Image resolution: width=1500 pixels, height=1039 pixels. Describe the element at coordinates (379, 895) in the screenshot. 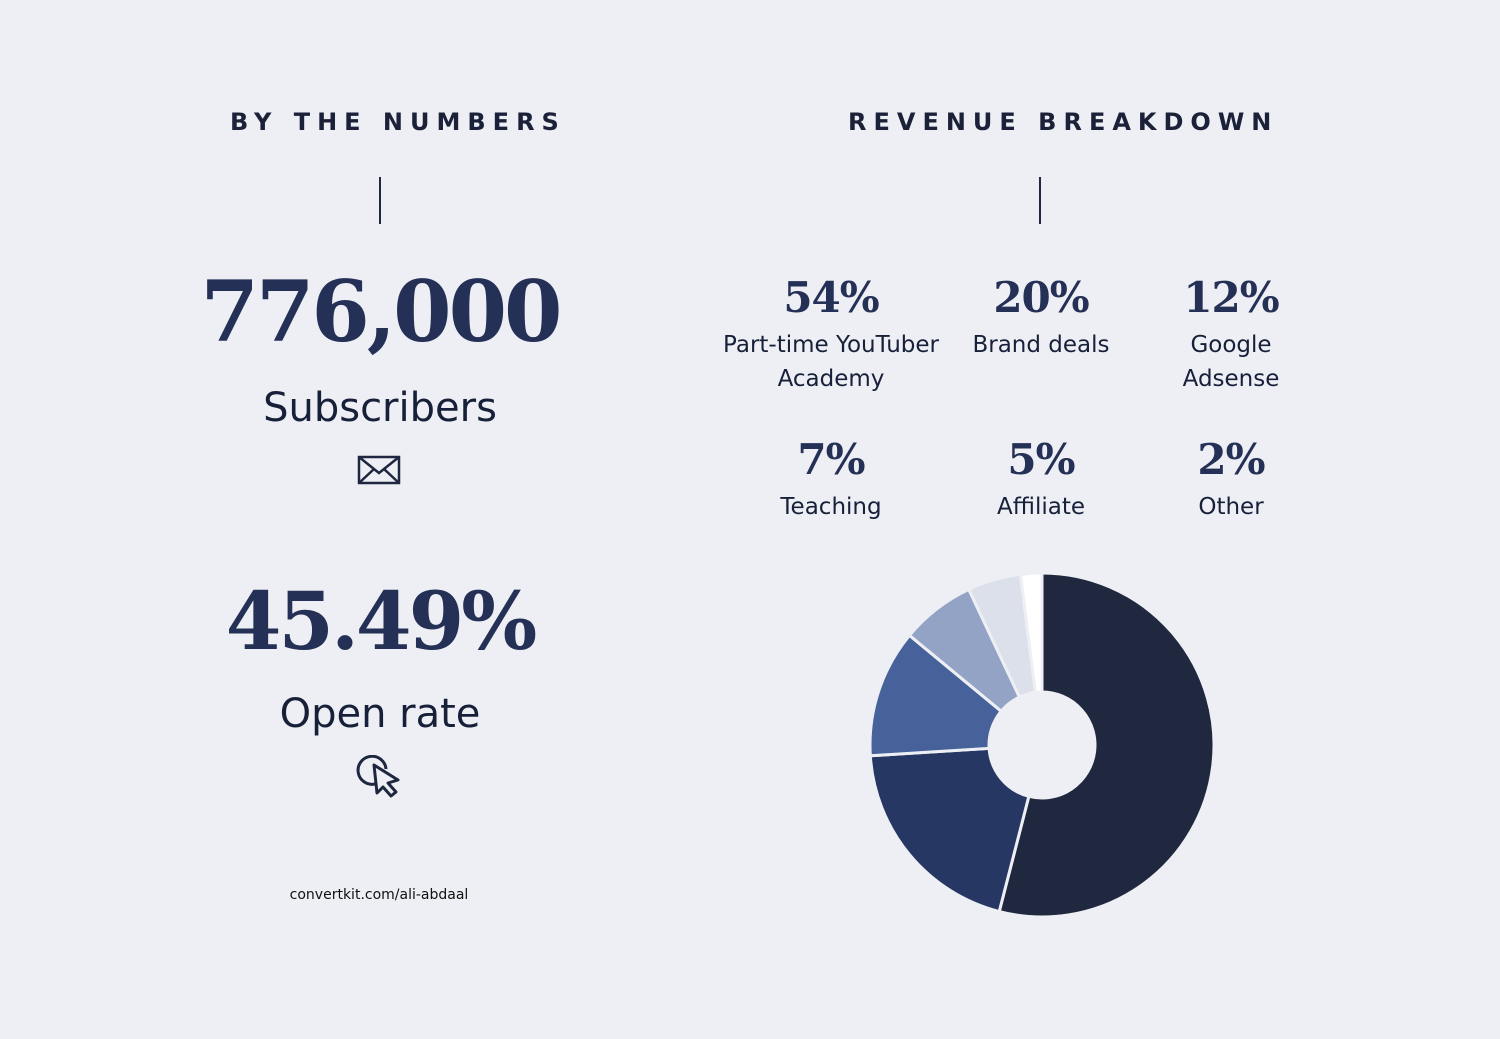

I see `footer-link: convertkit.com/ali-abdaal` at that location.